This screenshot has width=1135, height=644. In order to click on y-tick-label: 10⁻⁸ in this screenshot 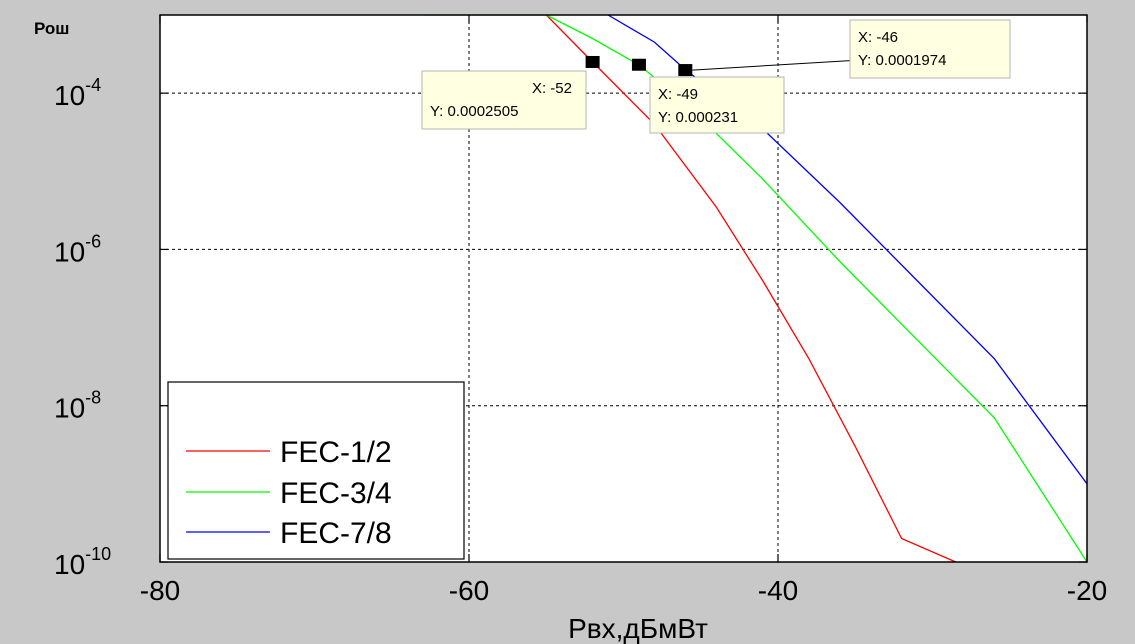, I will do `click(77, 406)`.